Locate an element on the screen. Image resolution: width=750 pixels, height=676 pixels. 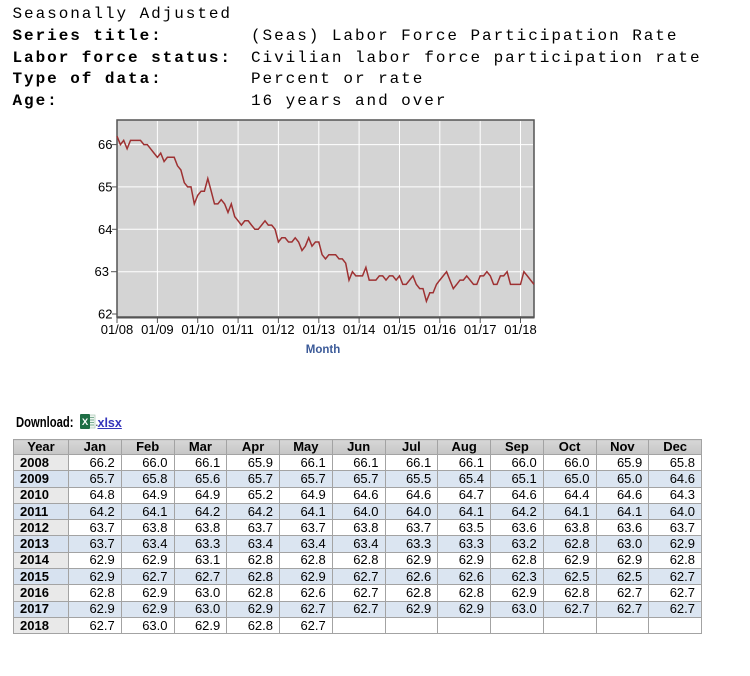
svg-text: X is located at coordinates (84, 422).